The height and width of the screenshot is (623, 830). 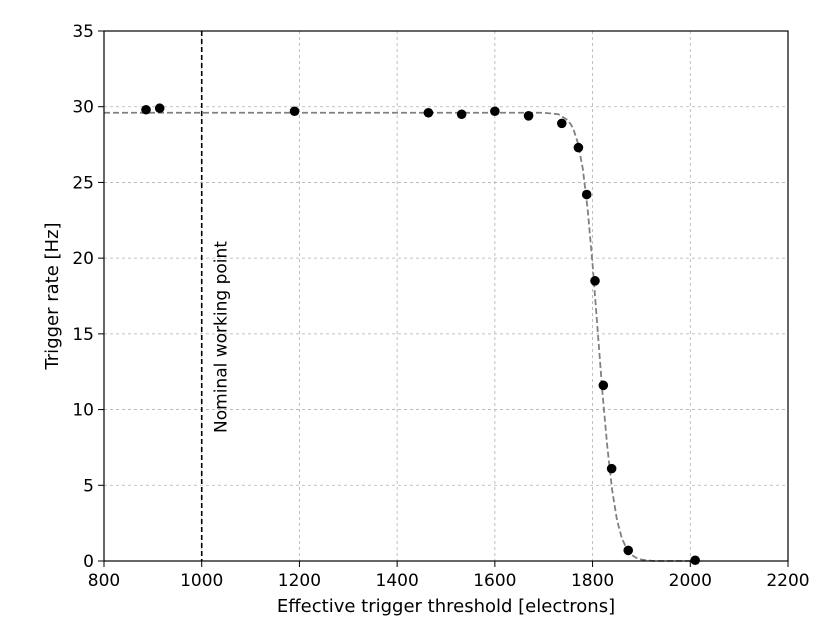 I want to click on x-tick-label: 1000, so click(x=201, y=581).